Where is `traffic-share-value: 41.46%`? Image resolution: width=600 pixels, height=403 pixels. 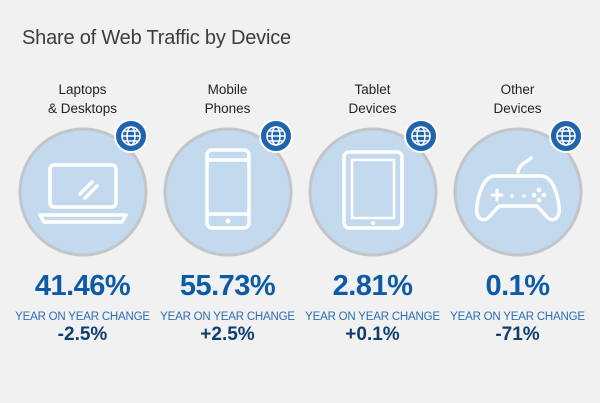
traffic-share-value: 41.46% is located at coordinates (82, 286).